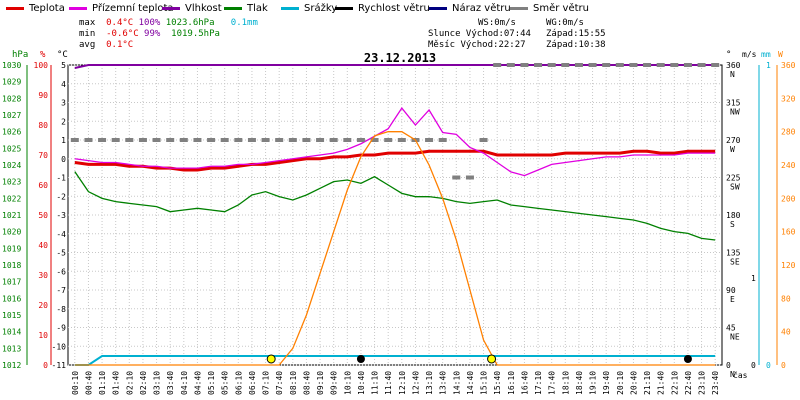  What do you see at coordinates (395, 206) in the screenshot?
I see `series-line-pressure` at bounding box center [395, 206].